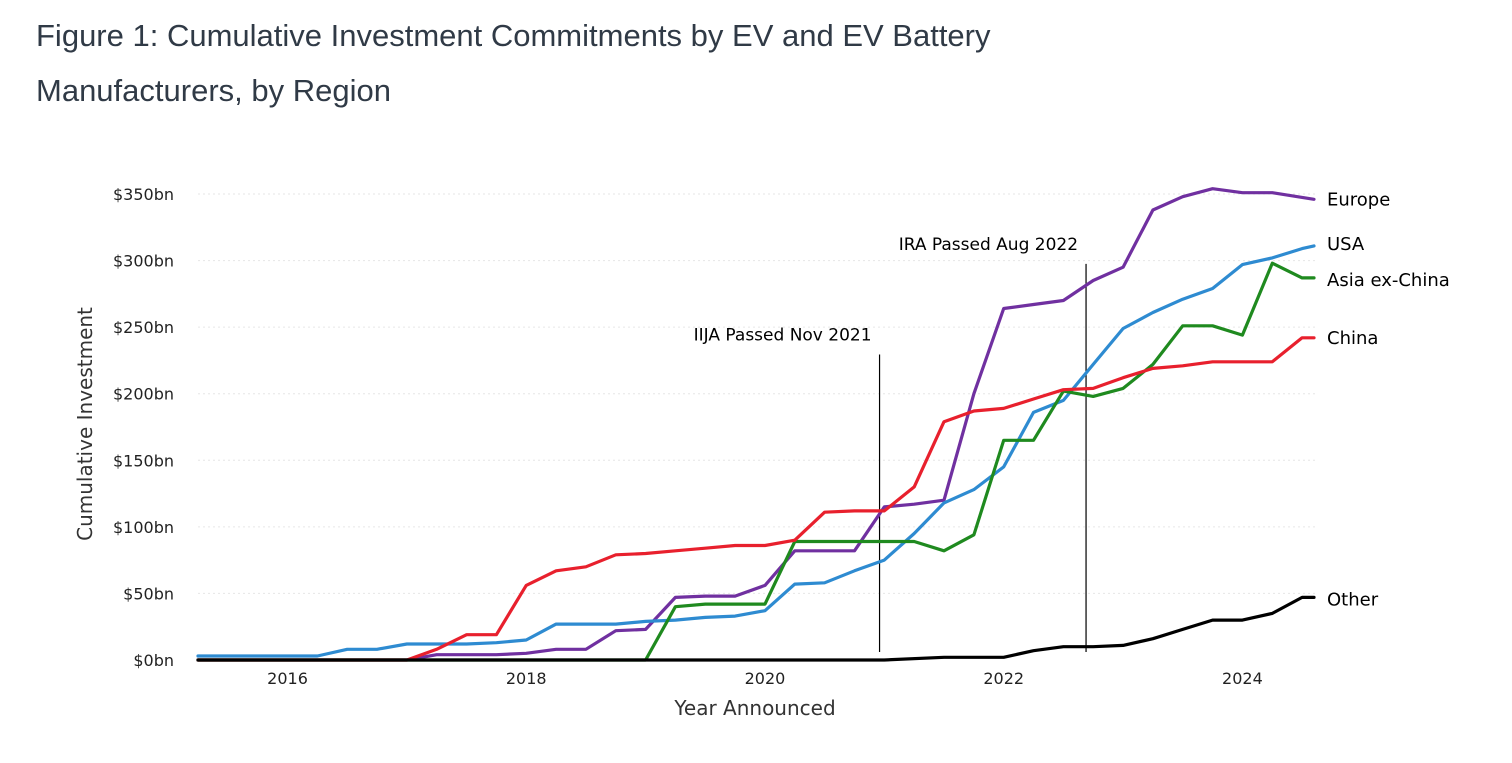 Image resolution: width=1512 pixels, height=763 pixels. What do you see at coordinates (1388, 280) in the screenshot?
I see `series-label: Asia ex-China` at bounding box center [1388, 280].